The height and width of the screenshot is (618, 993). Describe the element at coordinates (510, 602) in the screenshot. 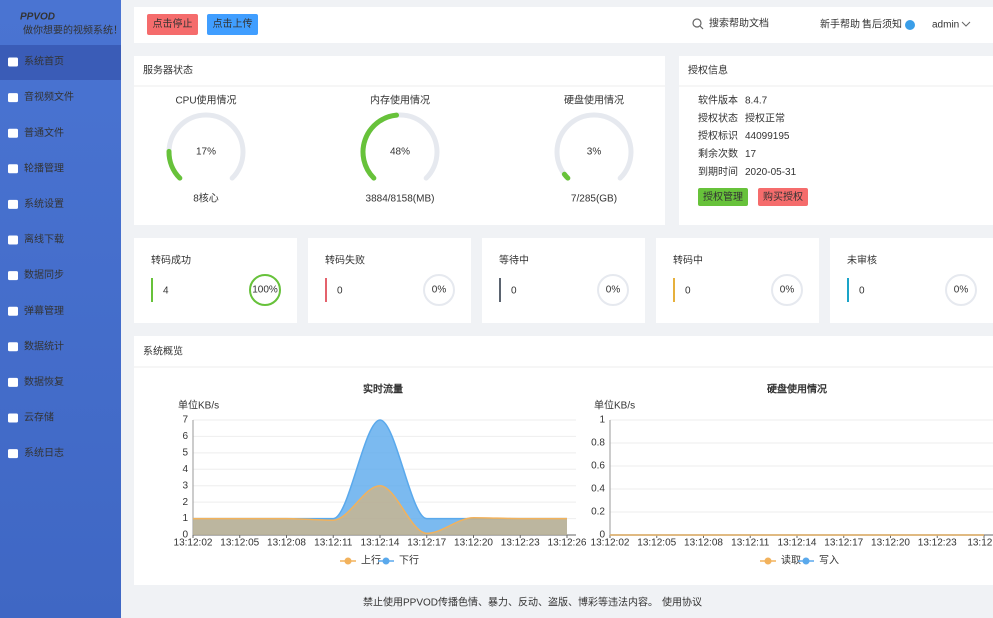

I see `footer-text: 禁止使用PPVOD传播色情、暴力、反动、盗版、博彩等违法内容。` at that location.